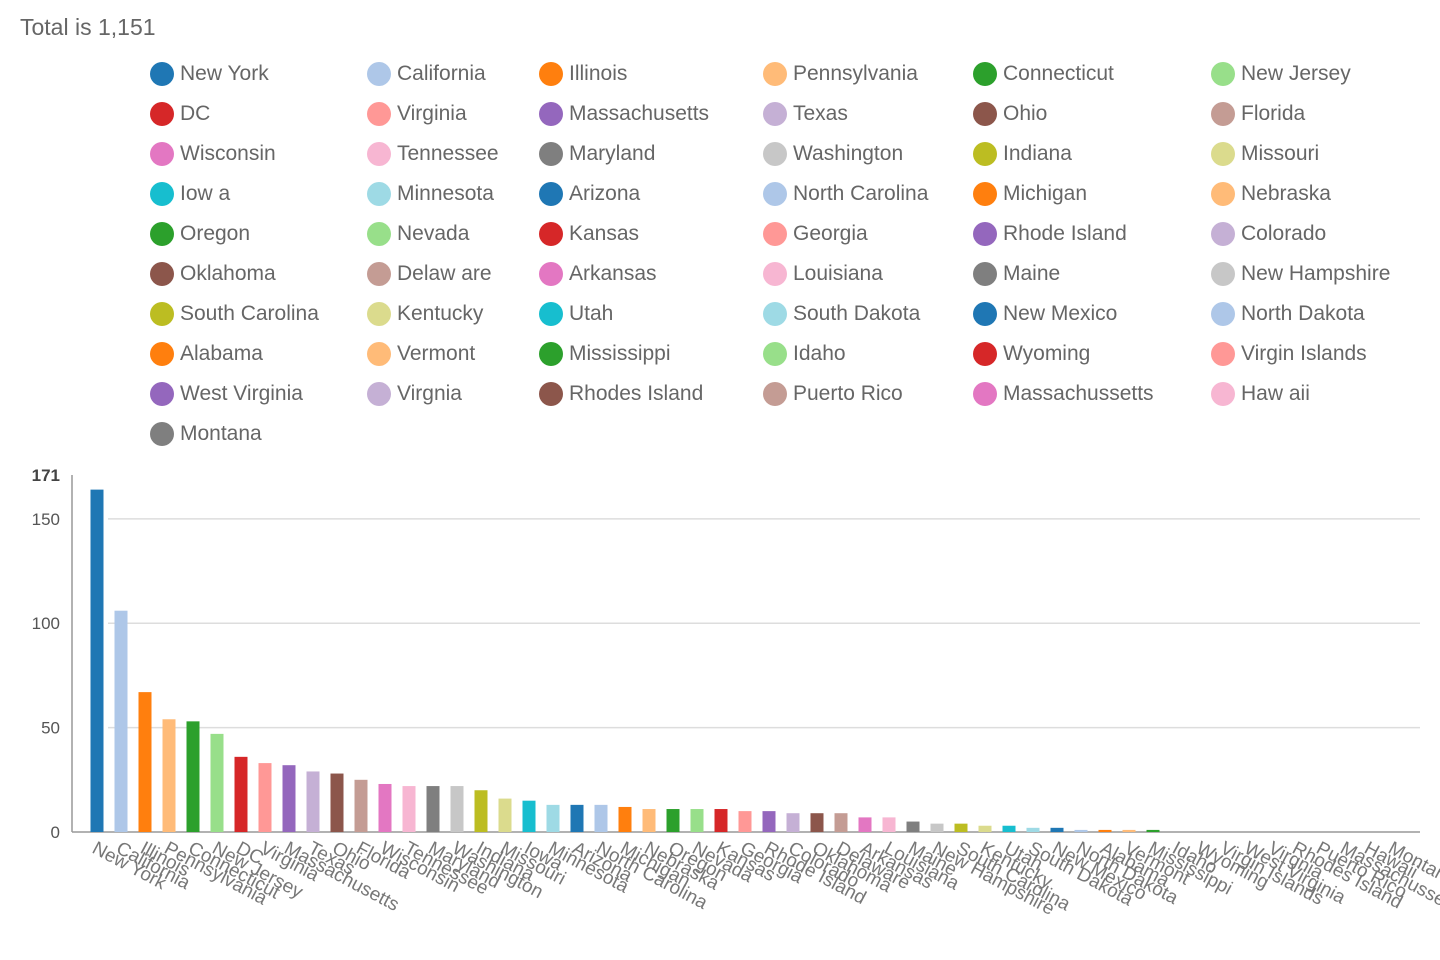 This screenshot has height=960, width=1440. I want to click on legend-item: North Carolina, so click(845, 194).